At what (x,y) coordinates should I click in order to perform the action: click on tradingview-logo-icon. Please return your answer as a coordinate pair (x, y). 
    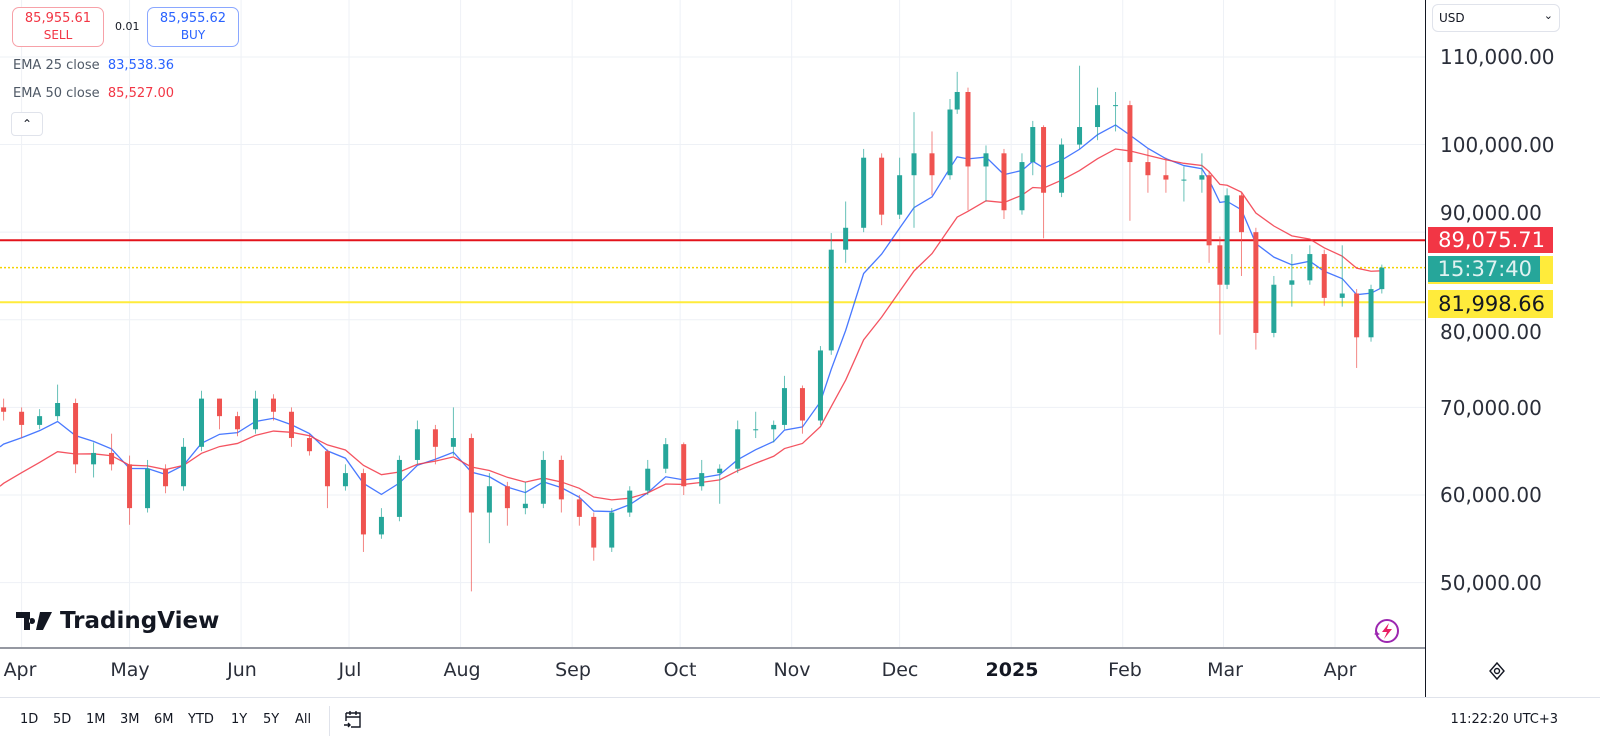
    Looking at the image, I should click on (34, 621).